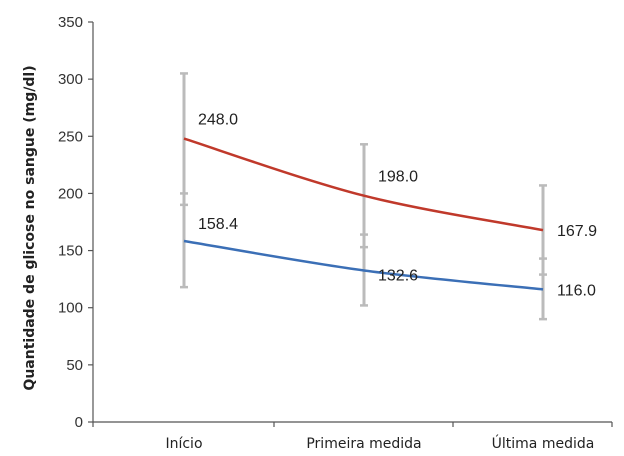 The image size is (624, 456). I want to click on y-tick-label: 150, so click(70, 251).